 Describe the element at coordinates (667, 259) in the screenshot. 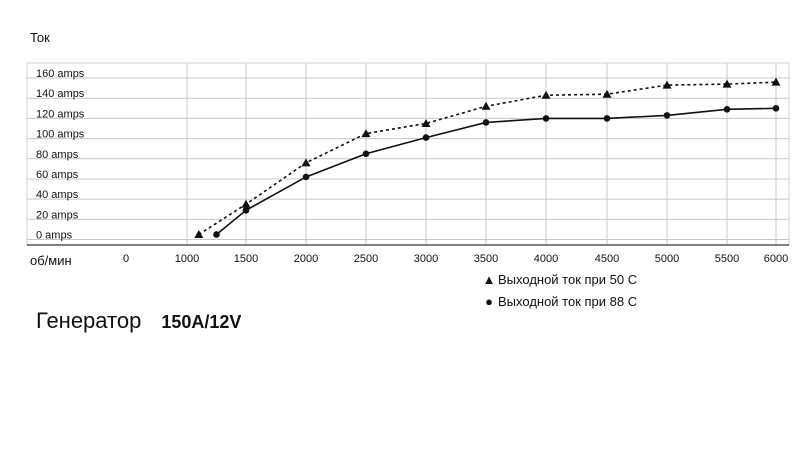

I see `x-tick-label: 5000` at that location.